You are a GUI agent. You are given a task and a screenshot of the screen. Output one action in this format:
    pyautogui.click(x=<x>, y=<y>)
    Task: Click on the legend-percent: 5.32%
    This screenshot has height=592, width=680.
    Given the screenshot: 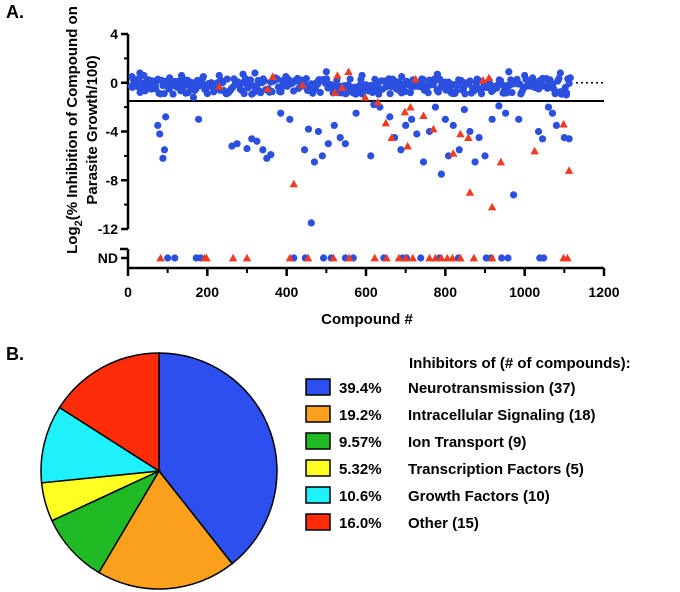 What is the action you would take?
    pyautogui.click(x=360, y=469)
    